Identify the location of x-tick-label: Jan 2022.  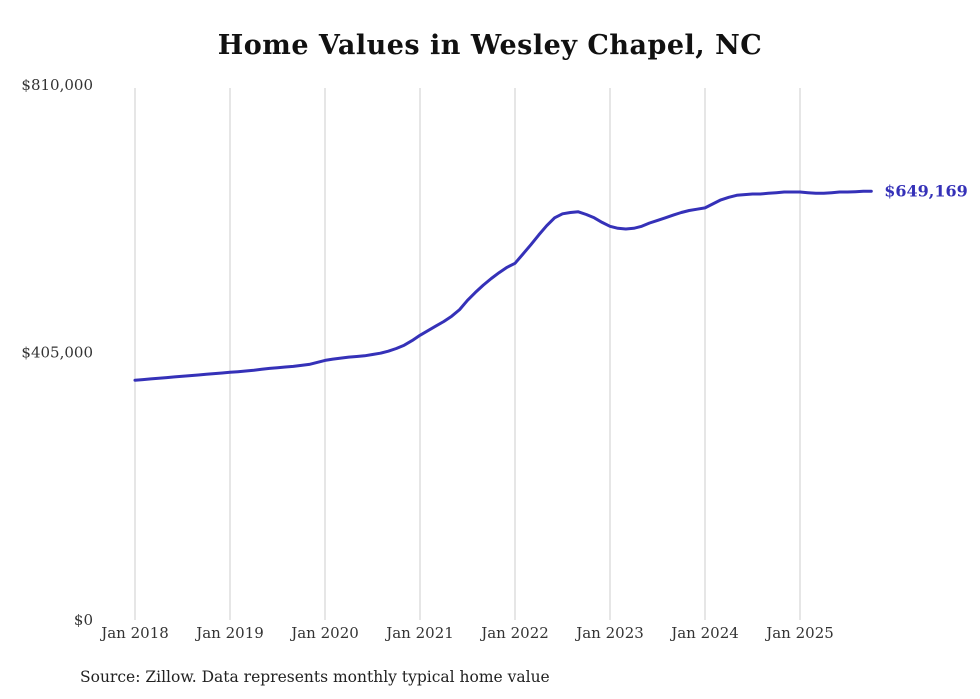
(514, 633).